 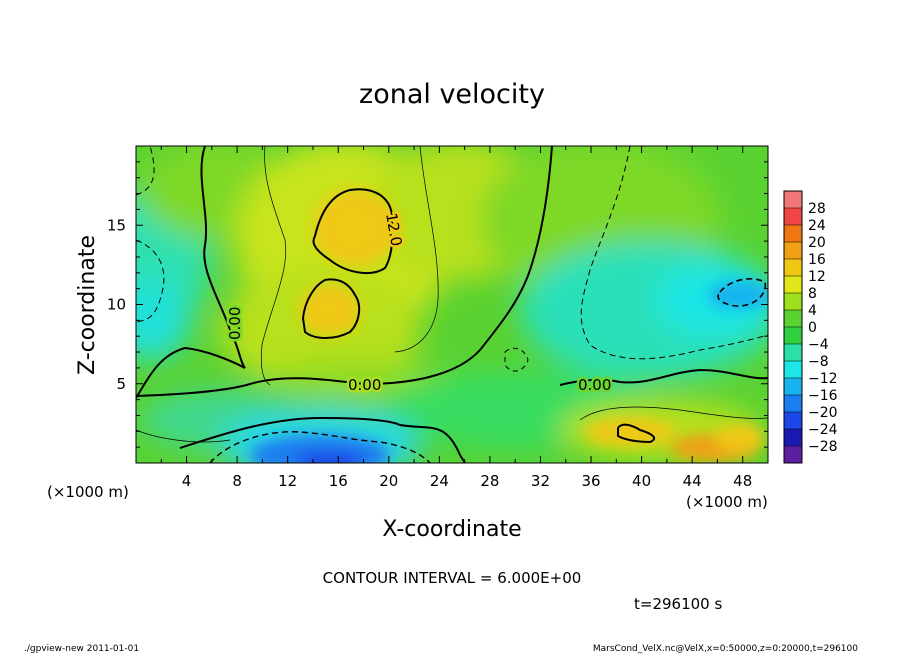 What do you see at coordinates (727, 502) in the screenshot?
I see `x-axis-unit-right: (×1000 m)` at bounding box center [727, 502].